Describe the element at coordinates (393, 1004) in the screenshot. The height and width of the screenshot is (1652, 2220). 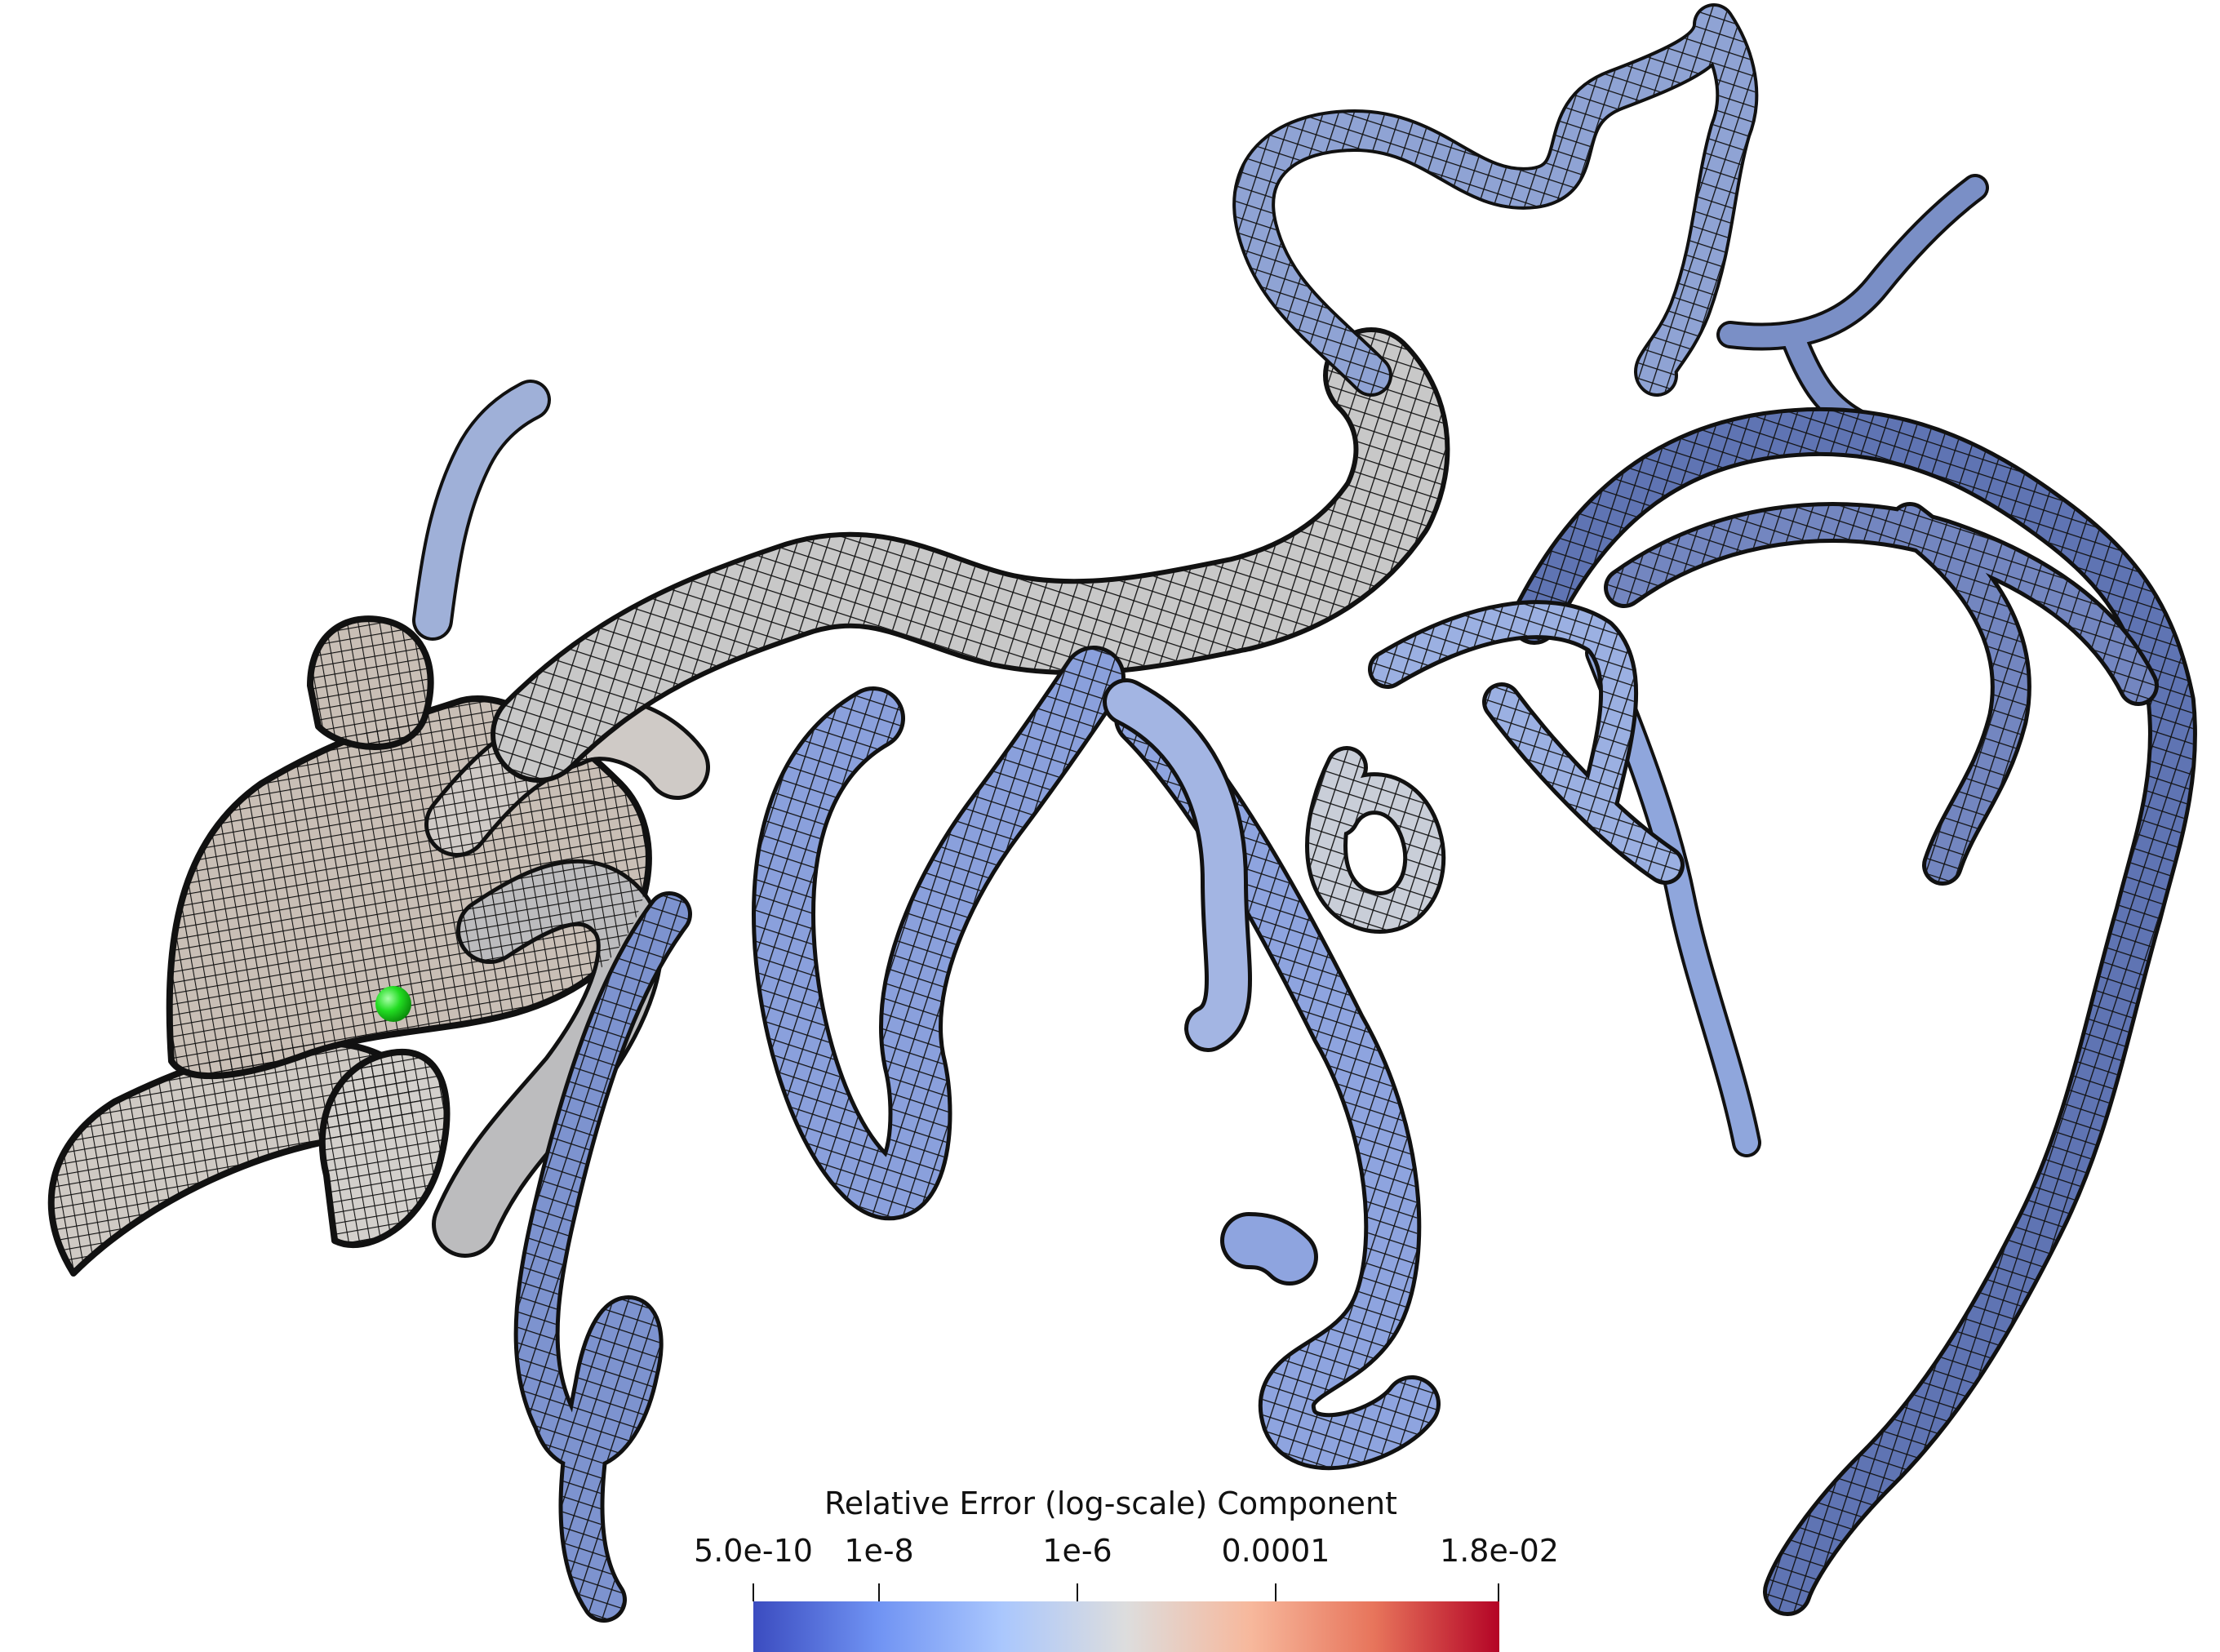
I see `seed-point-marker` at that location.